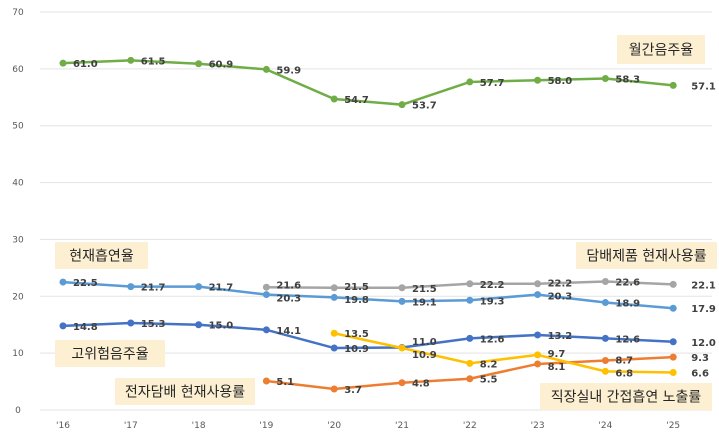 The image size is (719, 439). What do you see at coordinates (492, 301) in the screenshot?
I see `data-label: 19.3` at bounding box center [492, 301].